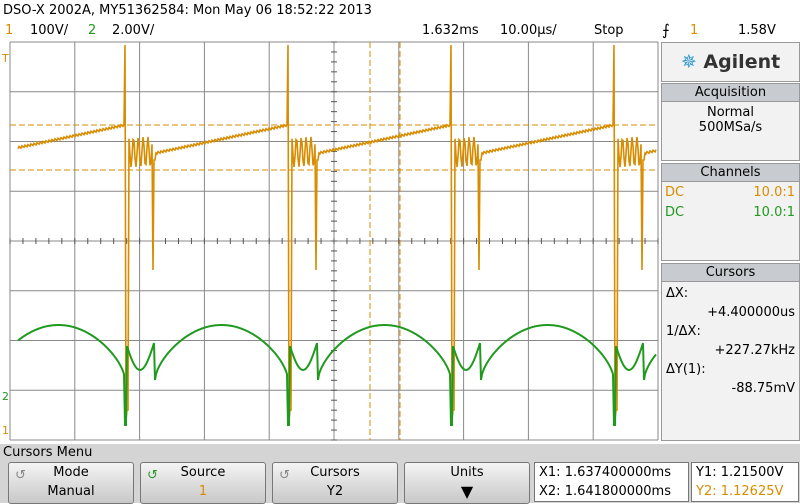  I want to click on softkey-label: Source, so click(203, 472).